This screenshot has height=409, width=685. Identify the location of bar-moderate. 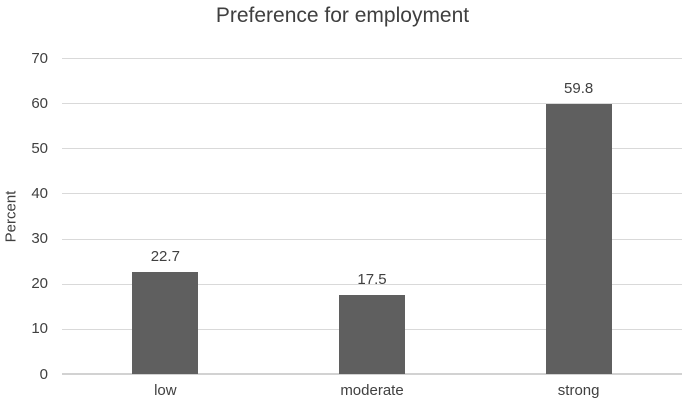
(372, 334).